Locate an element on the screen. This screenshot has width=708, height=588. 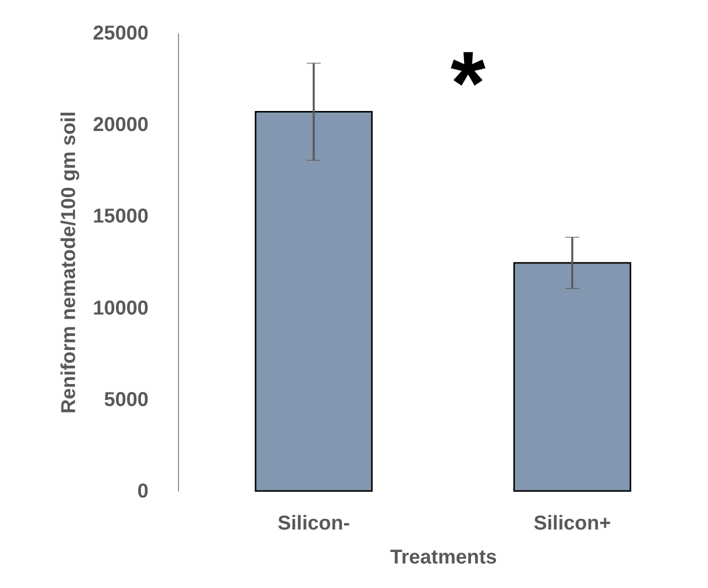
x-tick-label: Silicon+ is located at coordinates (572, 523).